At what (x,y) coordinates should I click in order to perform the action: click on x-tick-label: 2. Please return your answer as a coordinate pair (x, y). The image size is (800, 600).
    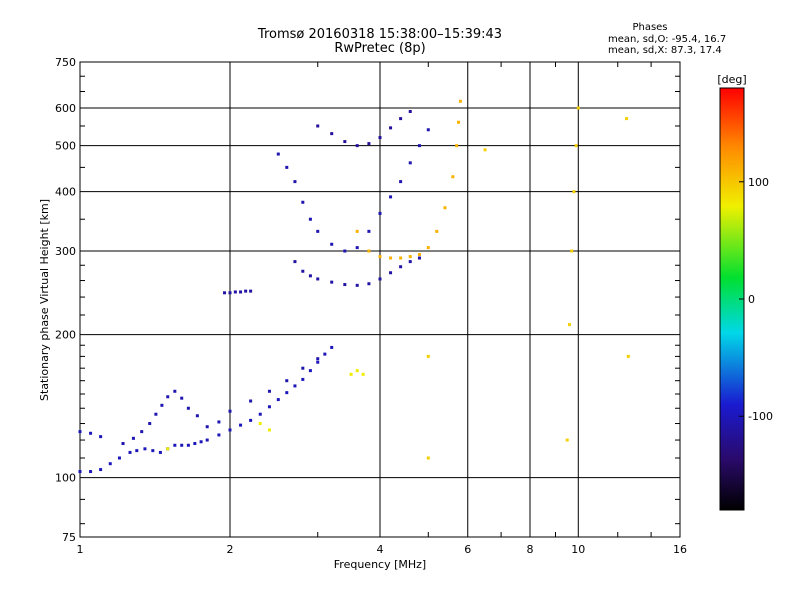
    Looking at the image, I should click on (230, 549).